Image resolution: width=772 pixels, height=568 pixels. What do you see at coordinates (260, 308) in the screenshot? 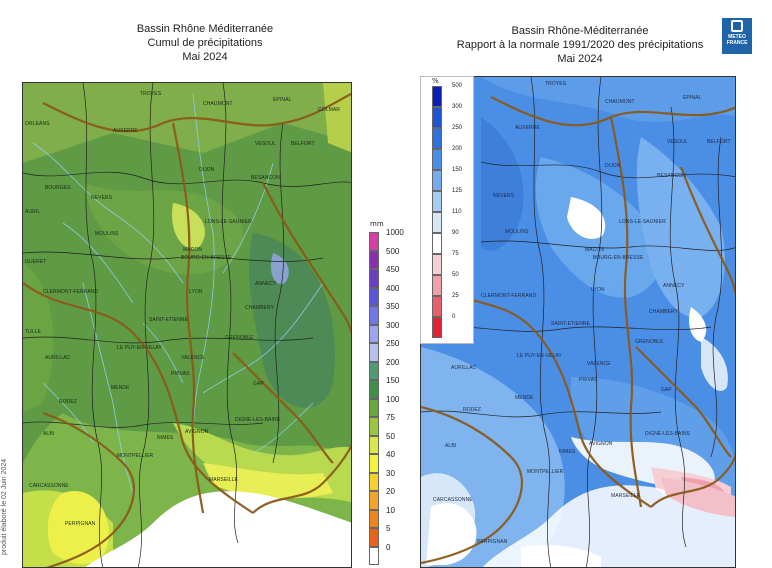
I see `place-label: CHAMBERY` at bounding box center [260, 308].